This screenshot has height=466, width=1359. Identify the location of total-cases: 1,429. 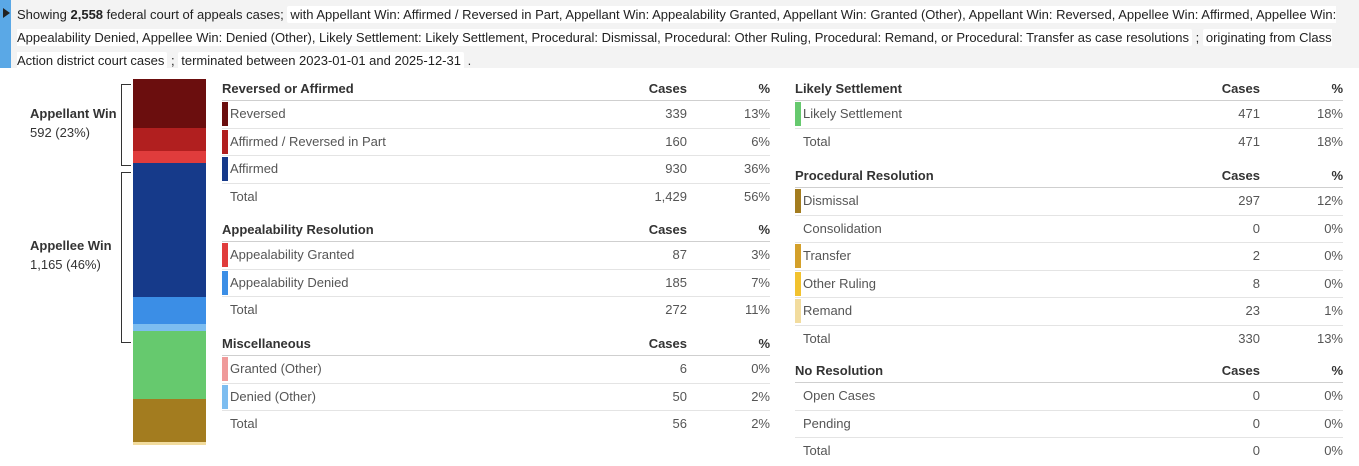
(670, 196).